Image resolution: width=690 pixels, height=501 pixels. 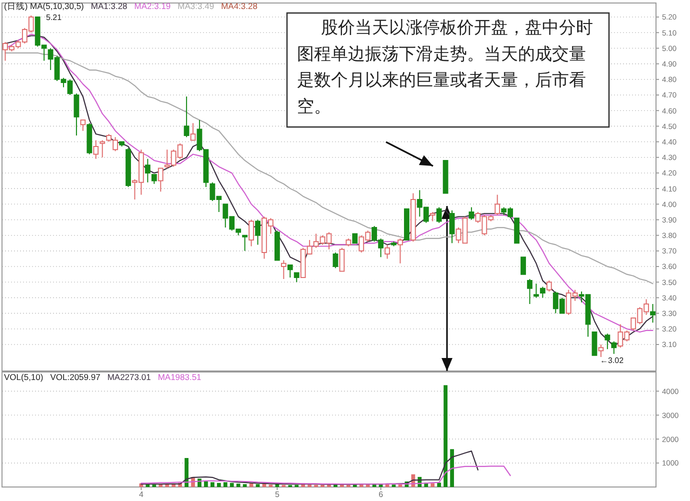 I want to click on chart-title: VOL(5,10), so click(x=24, y=377).